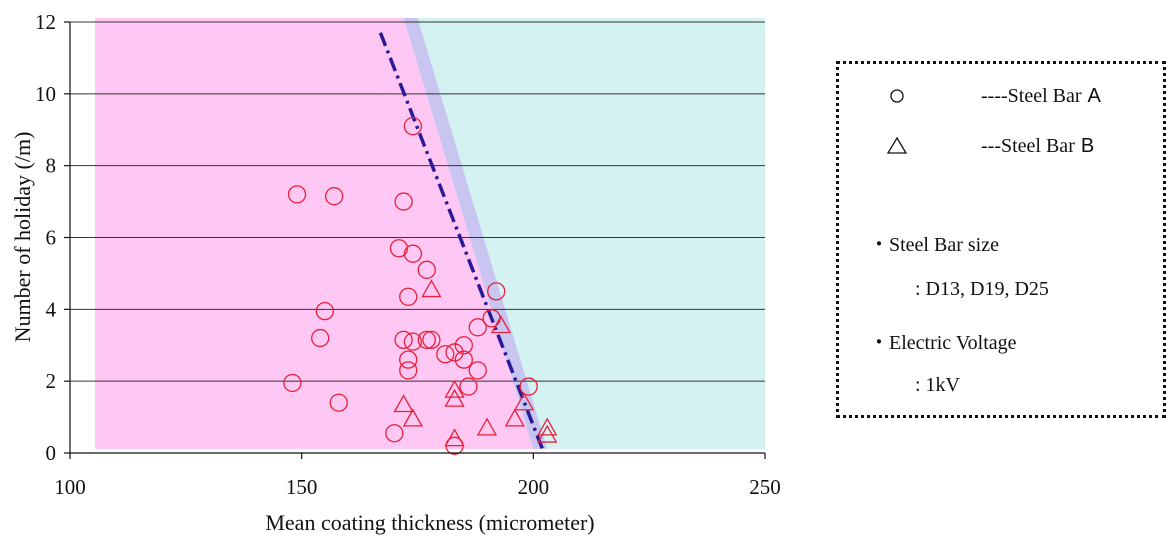 The image size is (1176, 536). What do you see at coordinates (937, 385) in the screenshot?
I see `note-voltage-value: : 1kV` at bounding box center [937, 385].